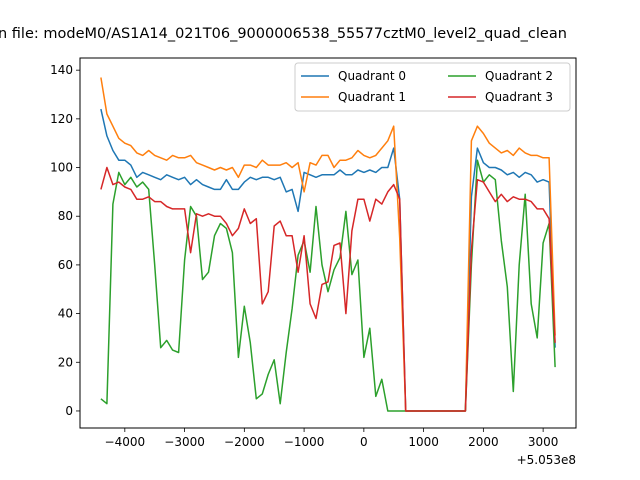 The height and width of the screenshot is (480, 640). I want to click on y-tick-label: 80, so click(65, 216).